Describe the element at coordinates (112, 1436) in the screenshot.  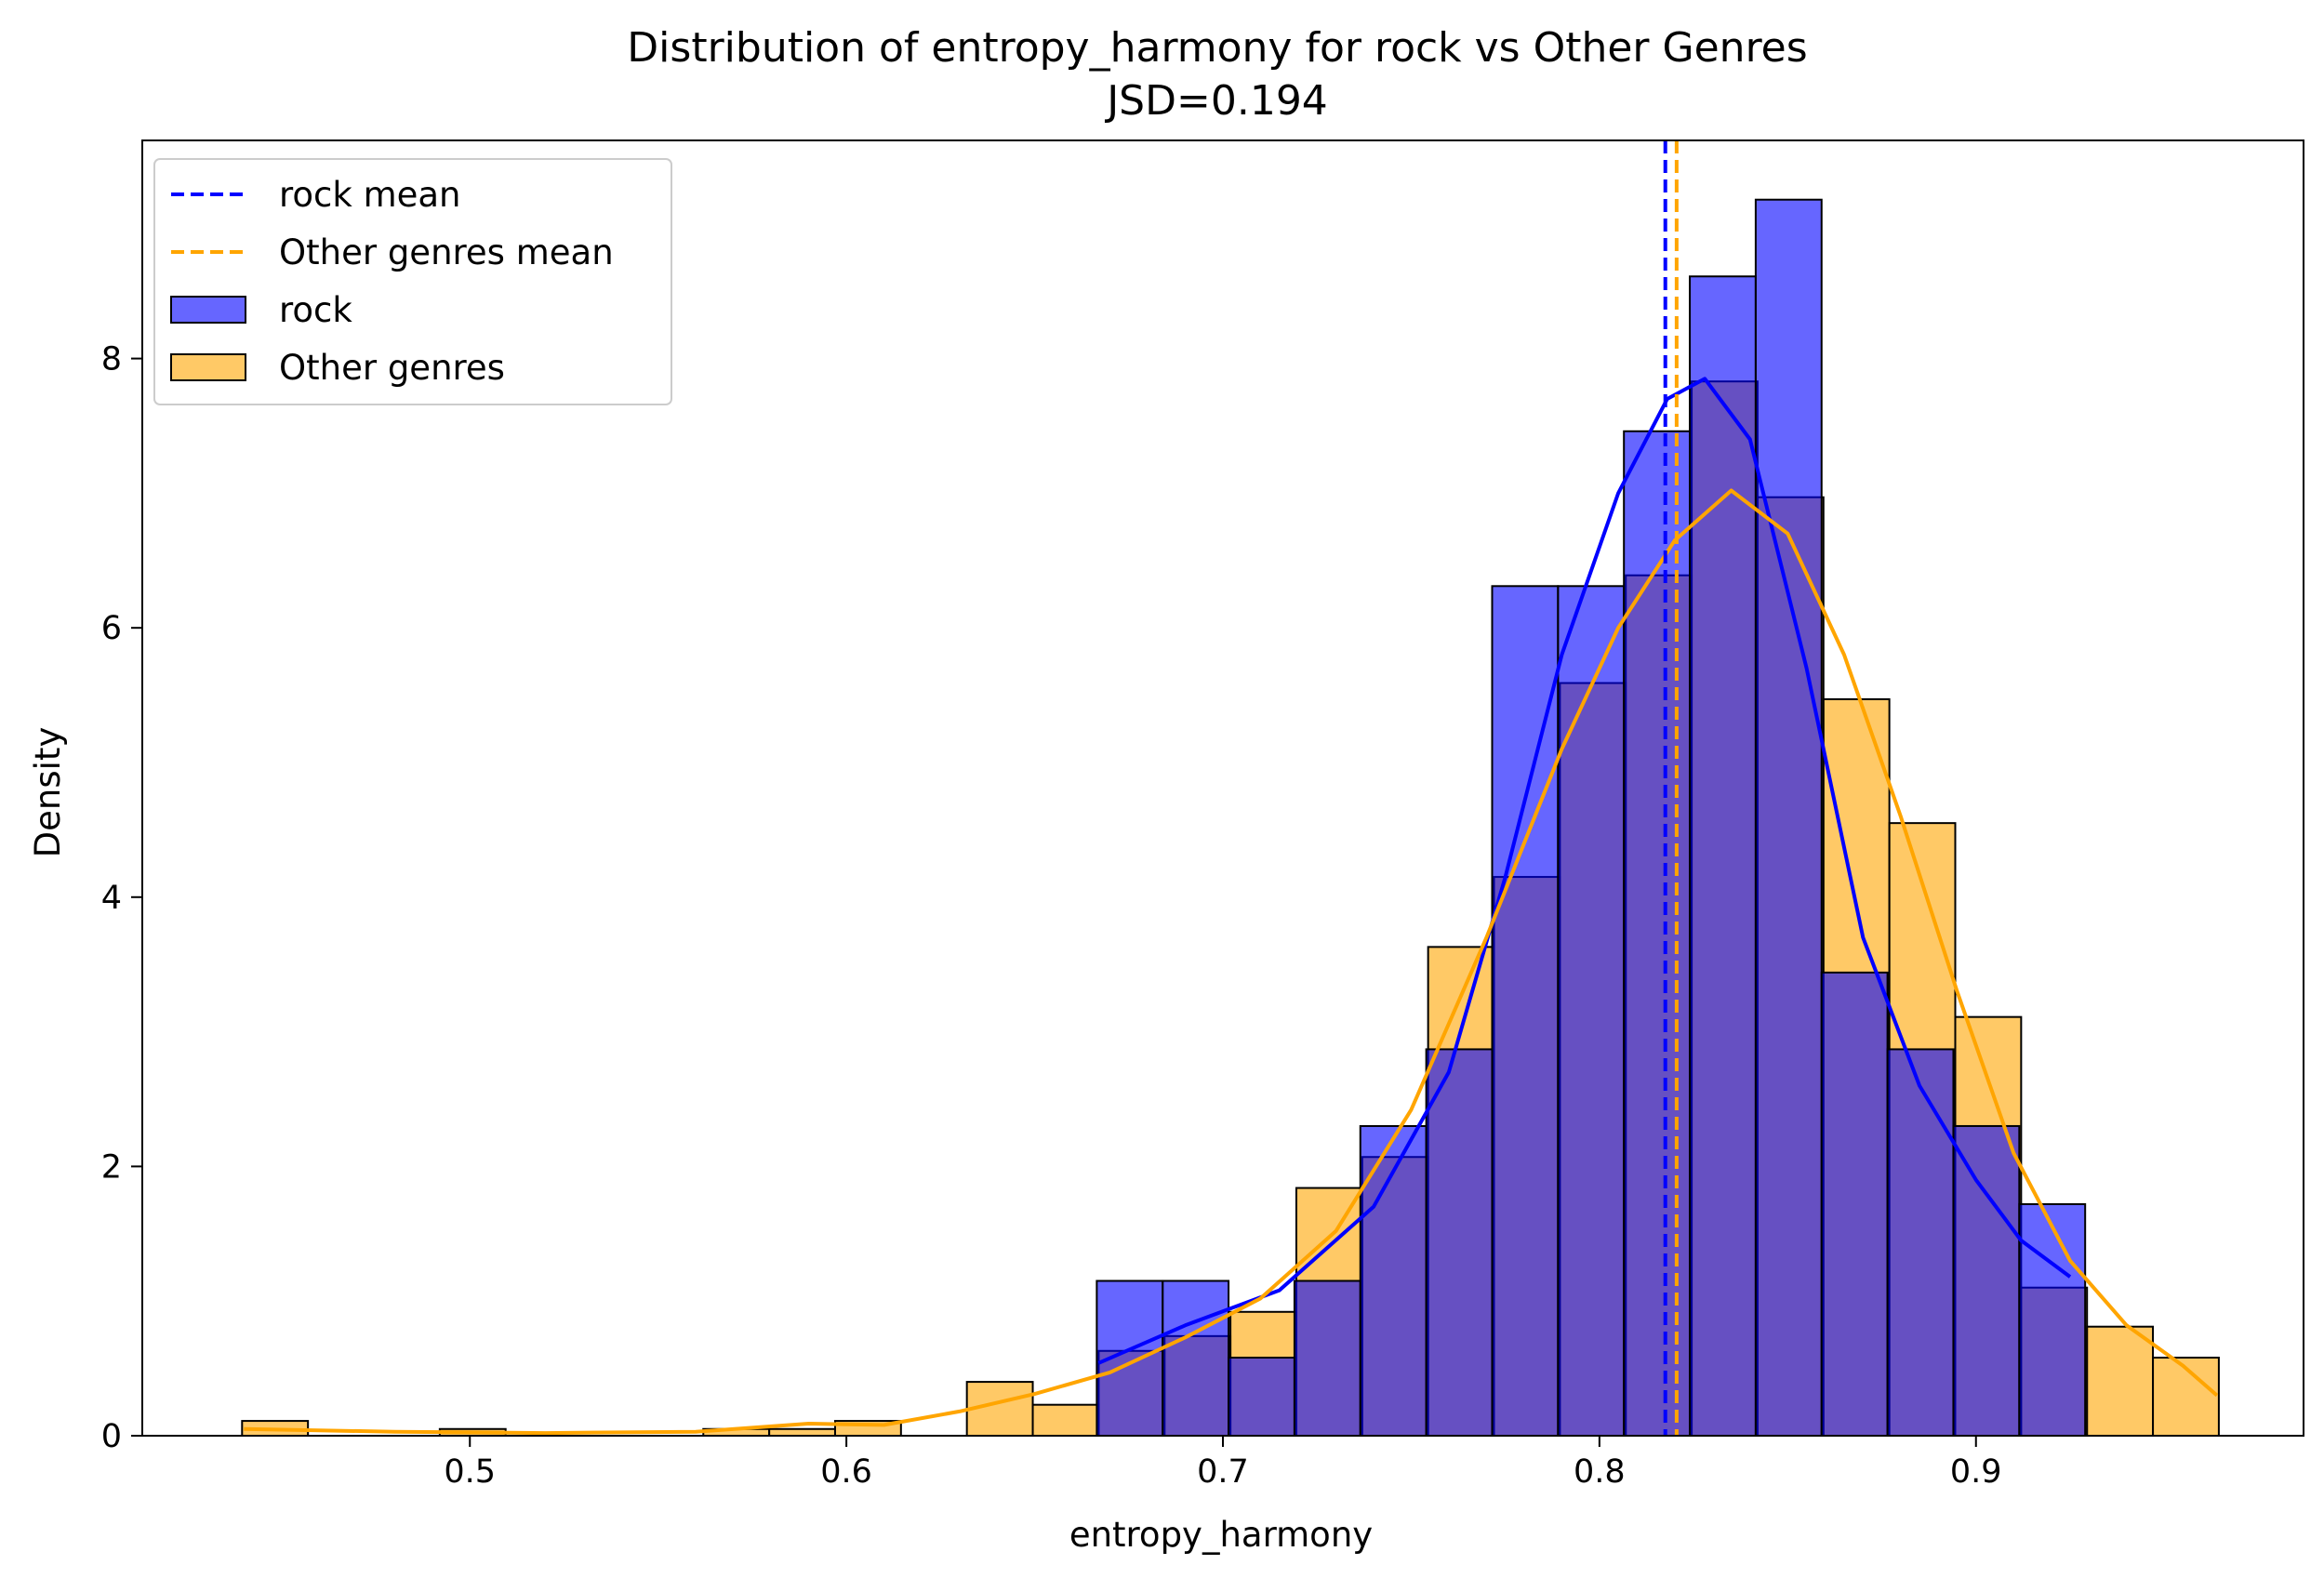
I see `y-tick-label: 0` at that location.